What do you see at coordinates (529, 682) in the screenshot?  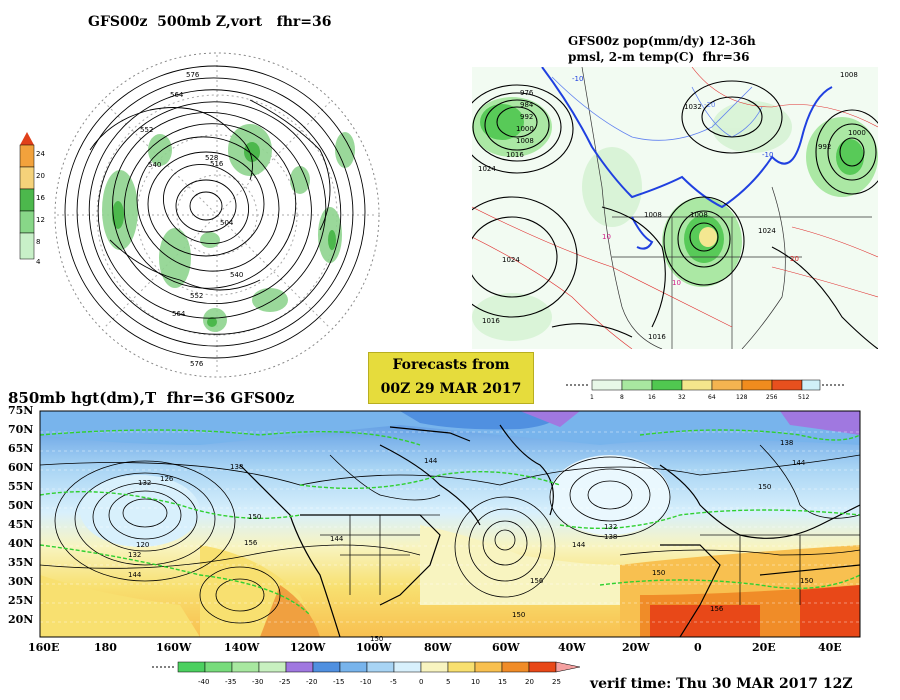 I see `temp850-colorbar-label: 20` at bounding box center [529, 682].